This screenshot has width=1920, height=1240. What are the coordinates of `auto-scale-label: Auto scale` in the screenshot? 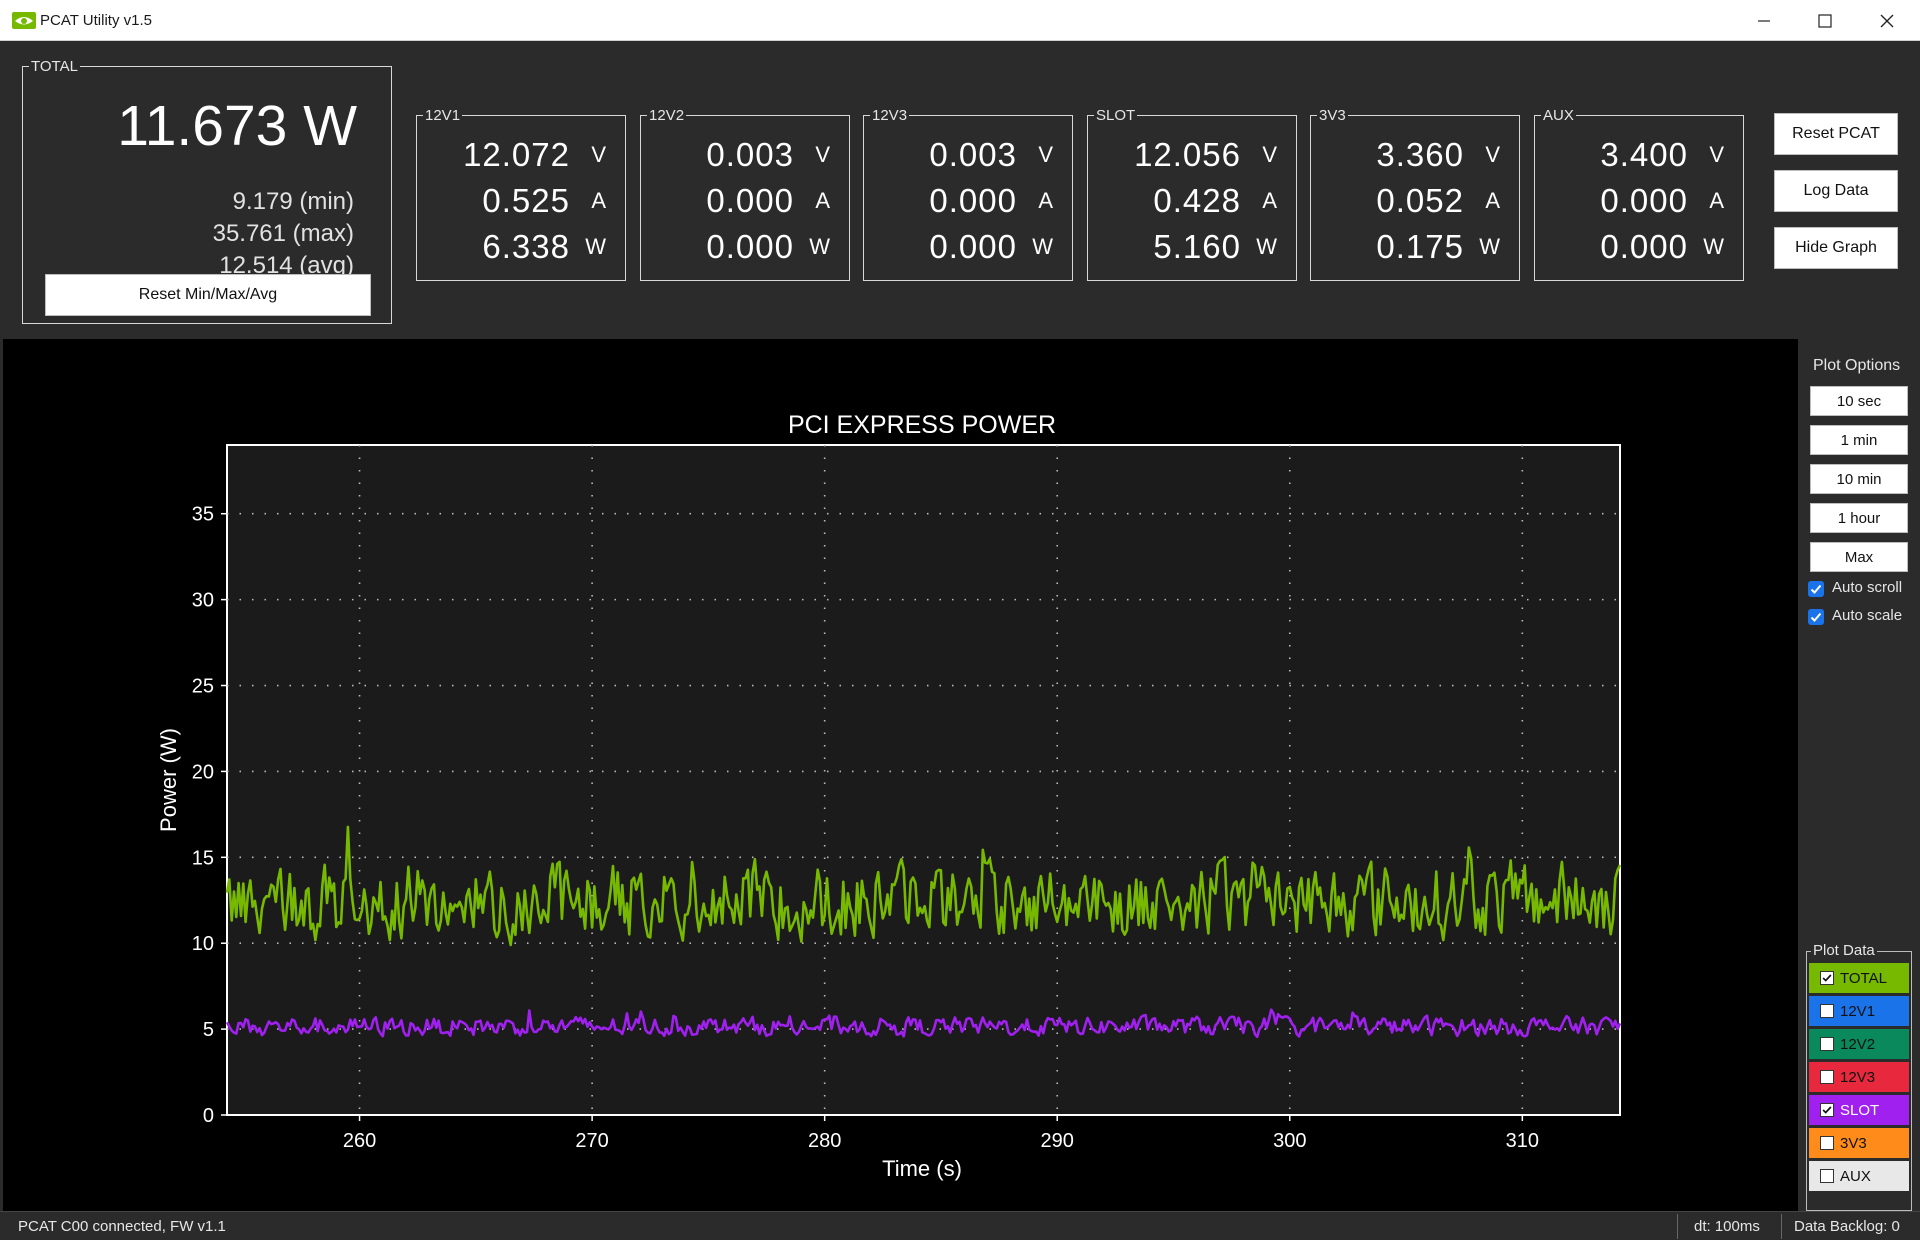 It's located at (1867, 615).